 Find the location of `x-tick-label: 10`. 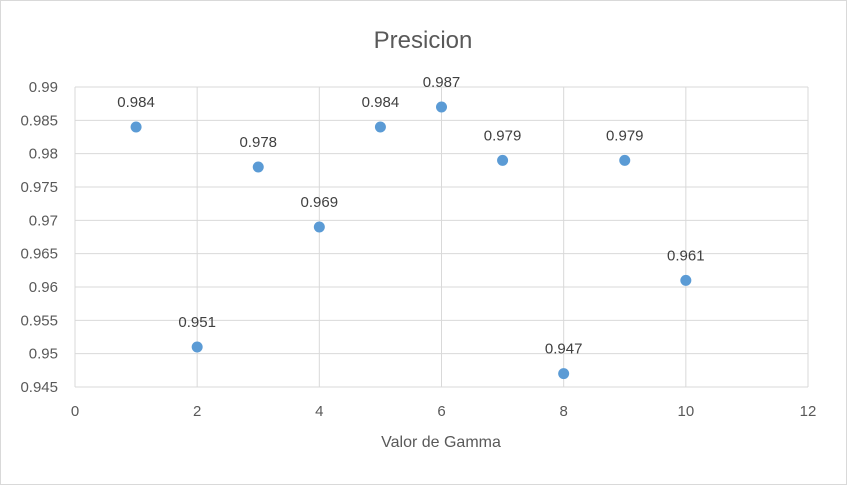

x-tick-label: 10 is located at coordinates (685, 411).